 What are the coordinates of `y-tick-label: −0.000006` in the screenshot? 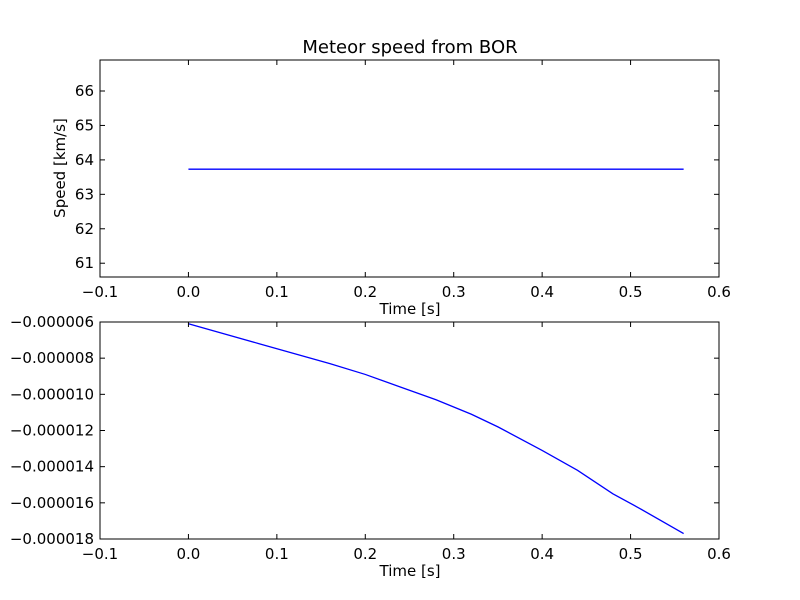 It's located at (52, 322).